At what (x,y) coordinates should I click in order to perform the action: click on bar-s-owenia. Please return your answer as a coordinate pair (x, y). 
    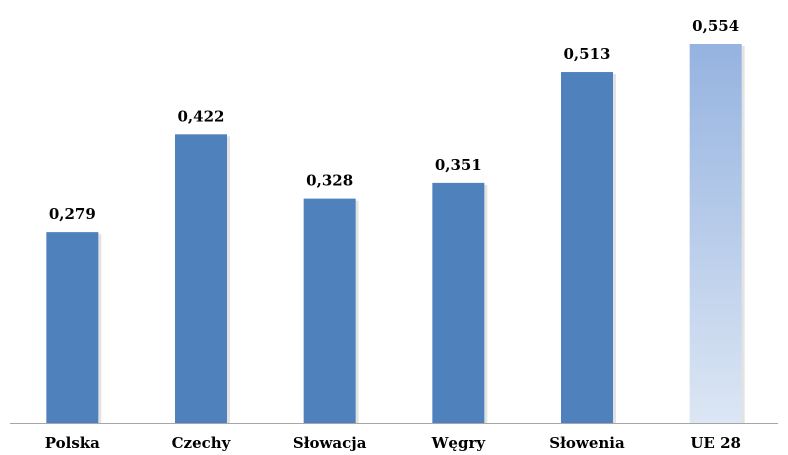
    Looking at the image, I should click on (587, 247).